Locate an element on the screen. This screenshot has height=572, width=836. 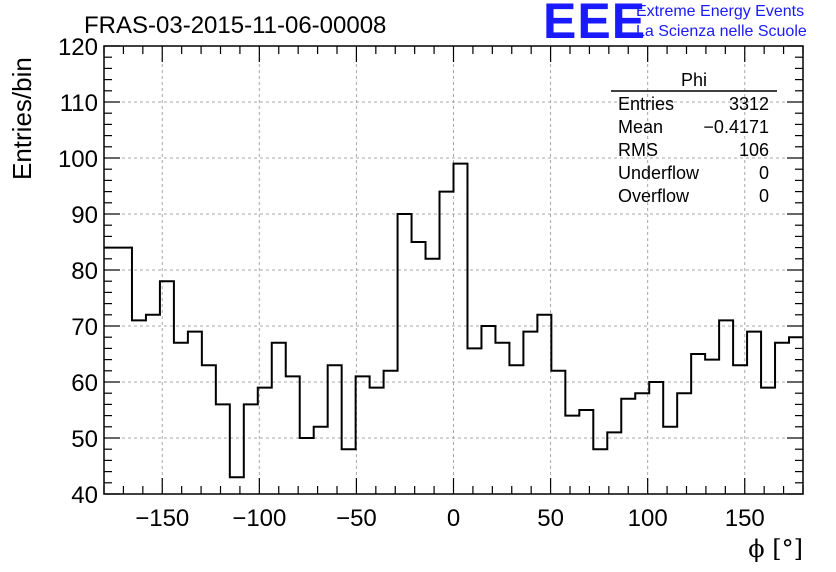
y-axis-label: Entries/bin is located at coordinates (22, 118).